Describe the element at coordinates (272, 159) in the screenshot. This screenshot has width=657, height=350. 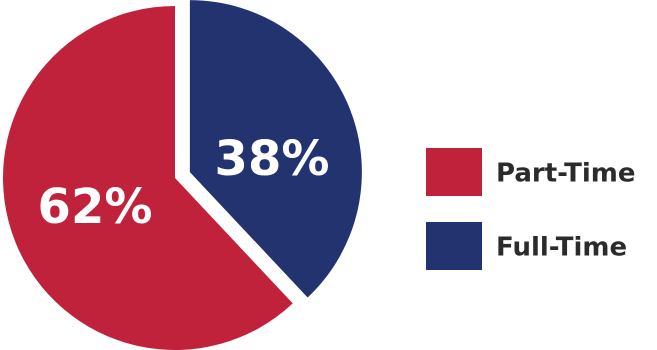
I see `slice-label-full-time: 38%` at that location.